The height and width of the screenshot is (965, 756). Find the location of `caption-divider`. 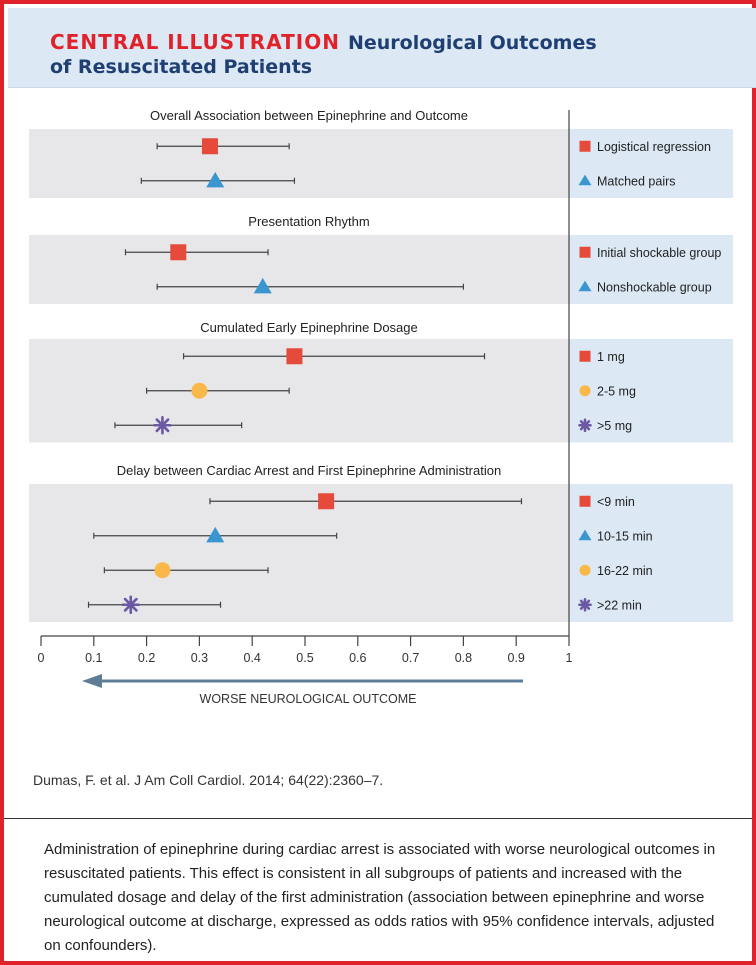

caption-divider is located at coordinates (378, 818).